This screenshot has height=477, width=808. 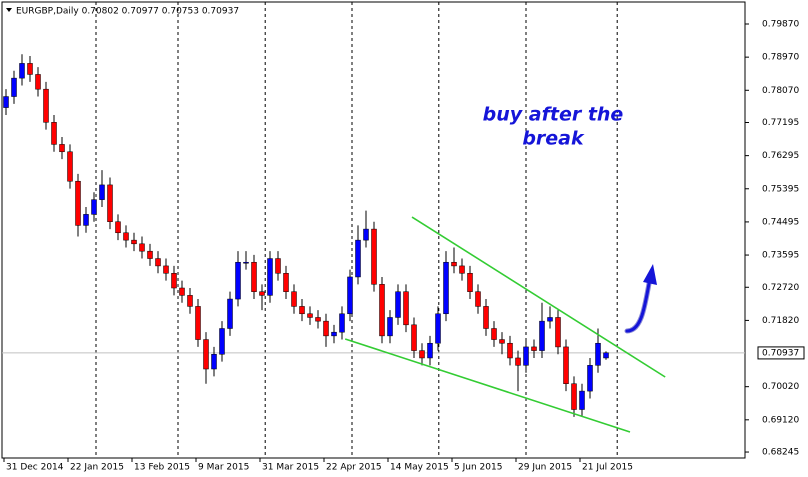 I want to click on y-tick-label: 0.73595, so click(x=780, y=256).